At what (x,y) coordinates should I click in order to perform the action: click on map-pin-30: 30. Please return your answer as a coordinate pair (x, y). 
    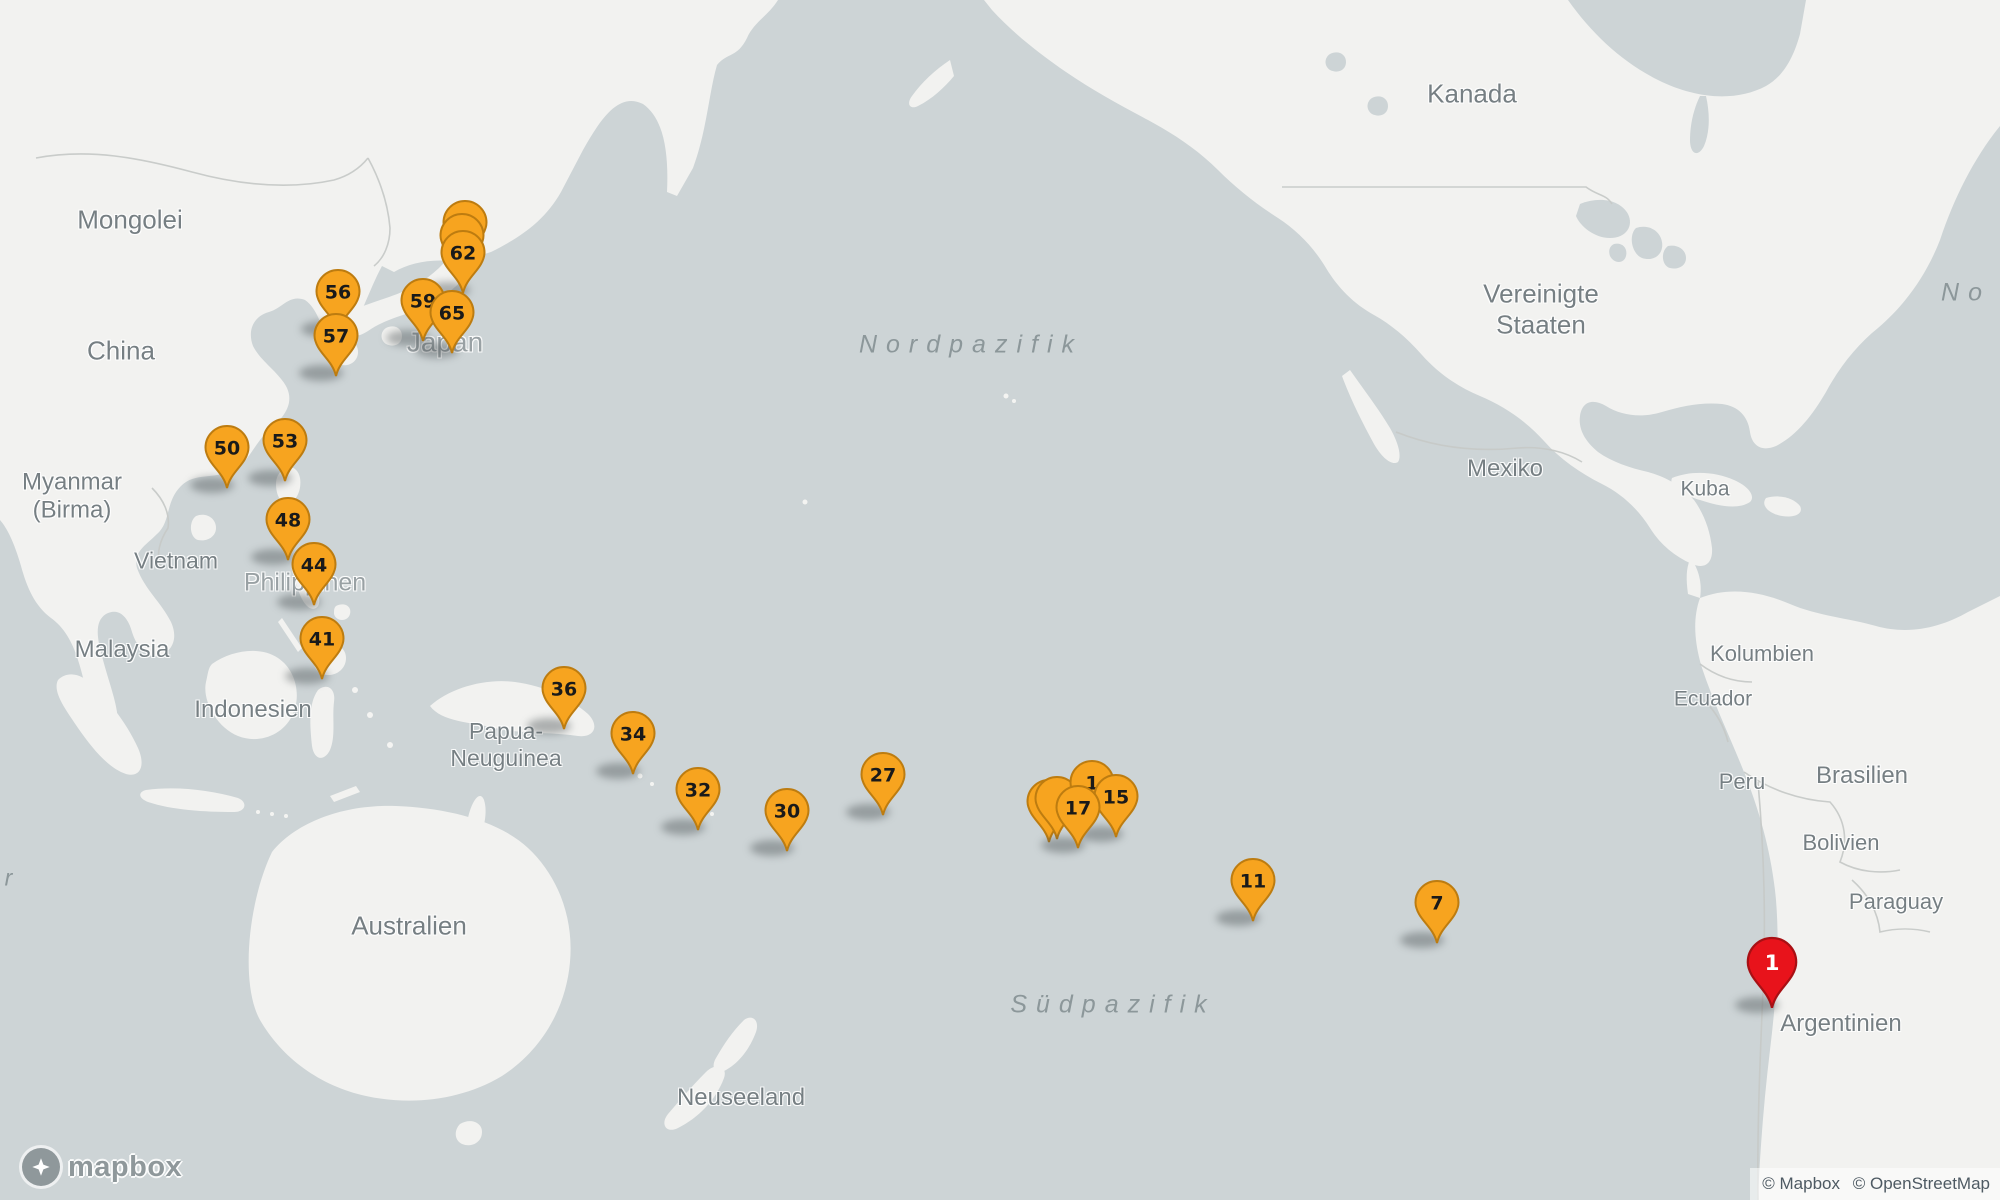
    Looking at the image, I should click on (780, 821).